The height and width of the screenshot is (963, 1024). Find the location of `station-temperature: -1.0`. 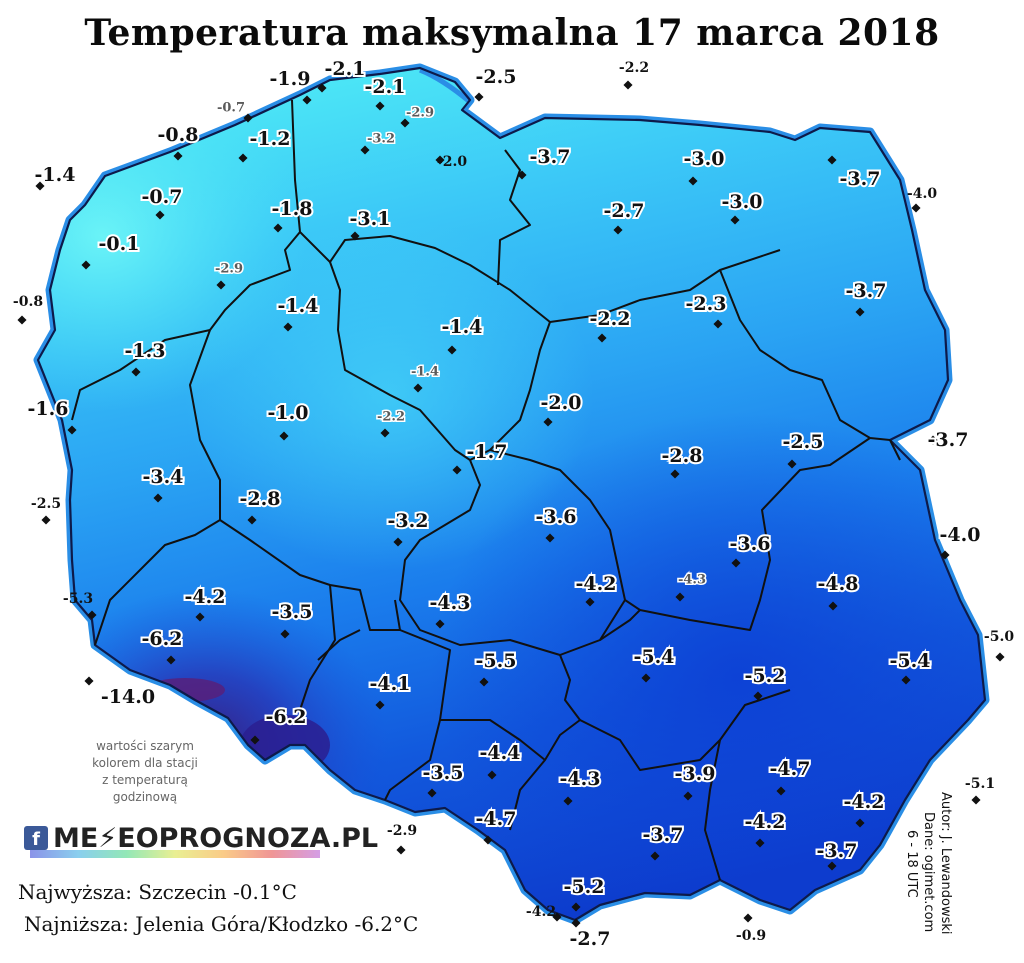

station-temperature: -1.0 is located at coordinates (288, 413).